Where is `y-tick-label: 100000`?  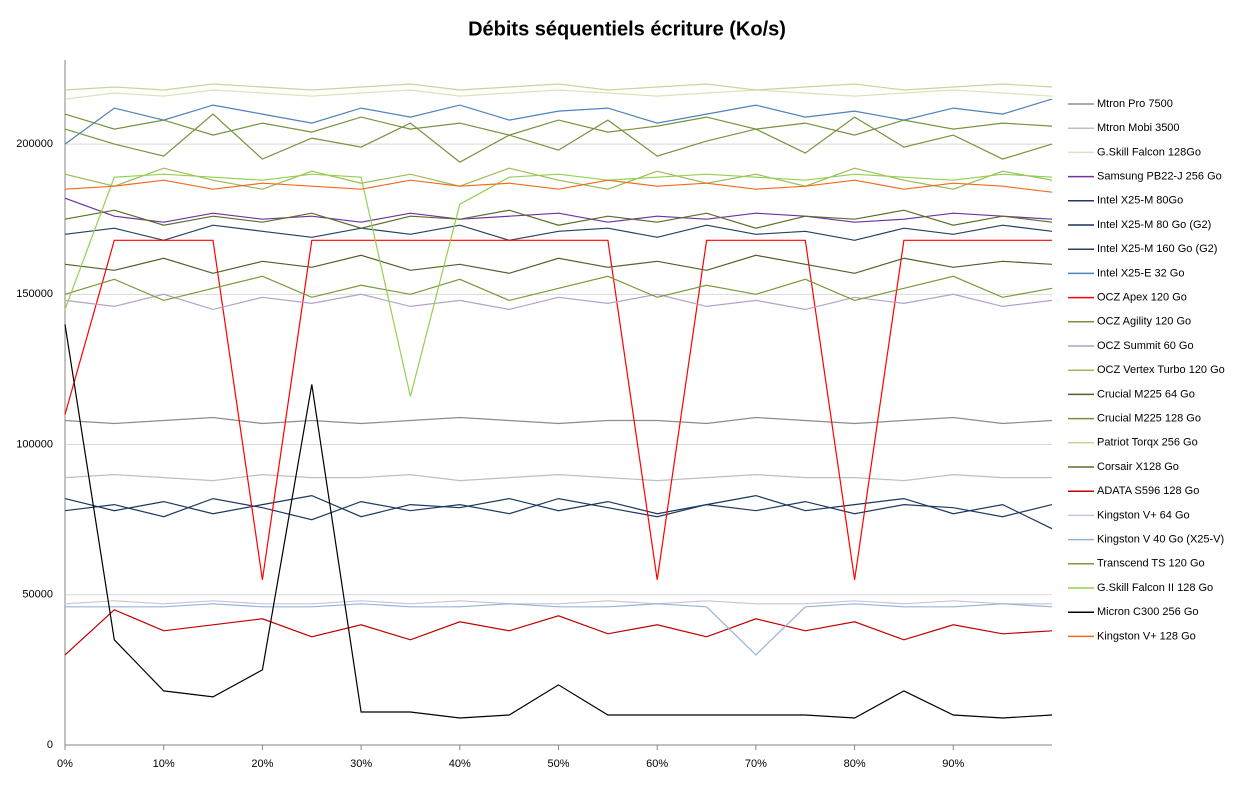 y-tick-label: 100000 is located at coordinates (34, 444).